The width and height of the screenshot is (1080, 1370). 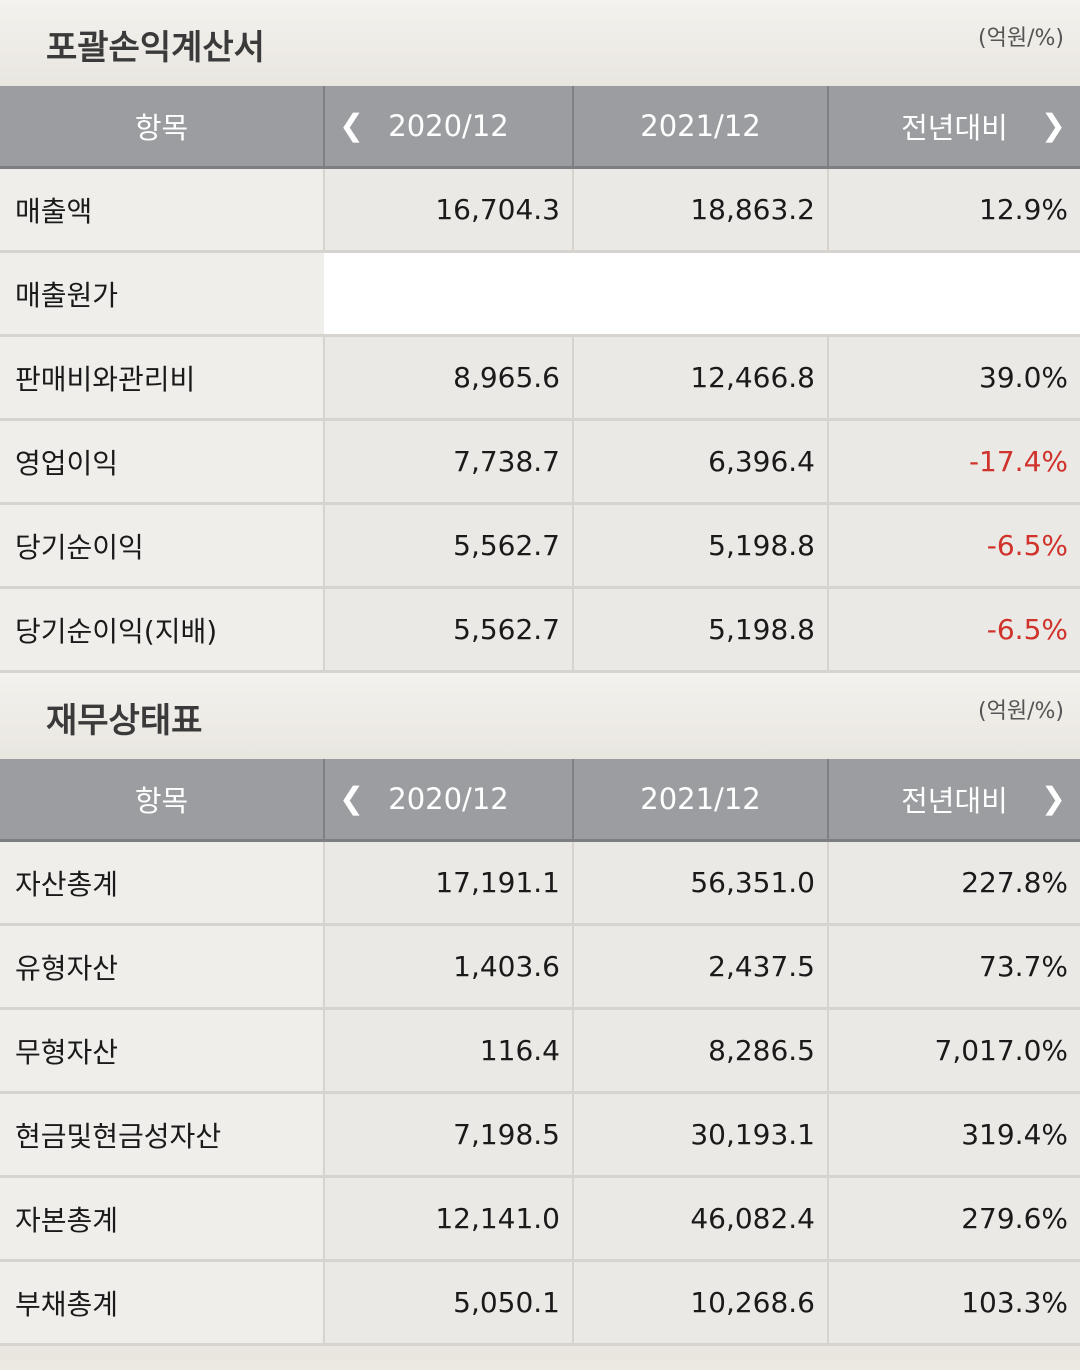 What do you see at coordinates (162, 546) in the screenshot?
I see `row-label: 당기순이익` at bounding box center [162, 546].